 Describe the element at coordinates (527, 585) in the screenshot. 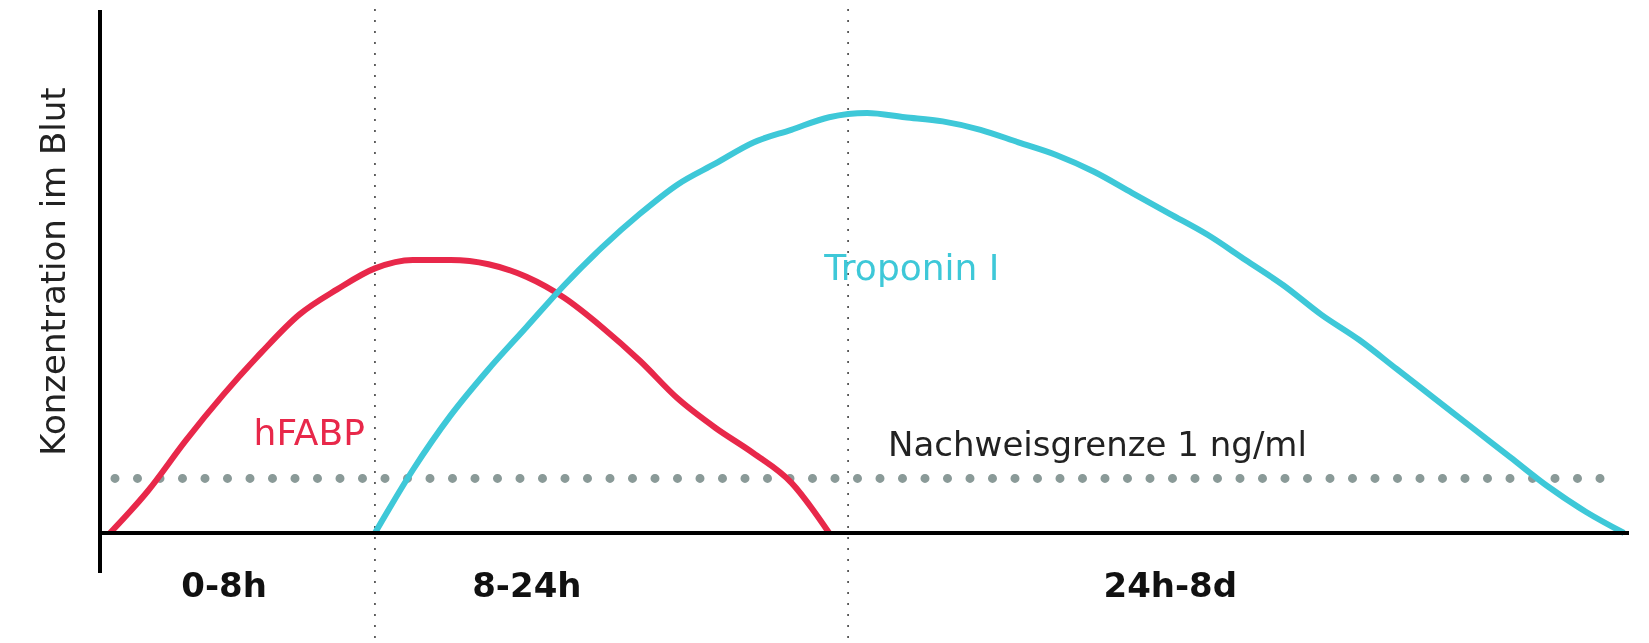

I see `x-tick-label: 8-24h` at that location.